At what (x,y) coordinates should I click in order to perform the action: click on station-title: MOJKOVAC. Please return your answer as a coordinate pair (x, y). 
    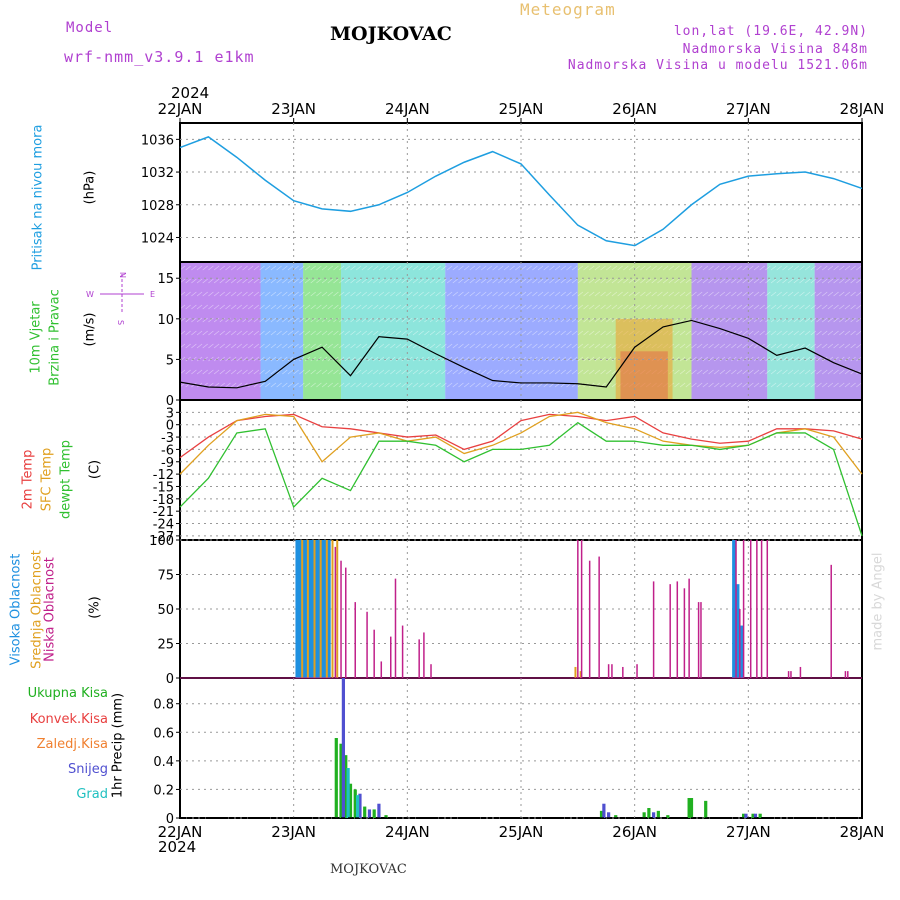
    Looking at the image, I should click on (391, 34).